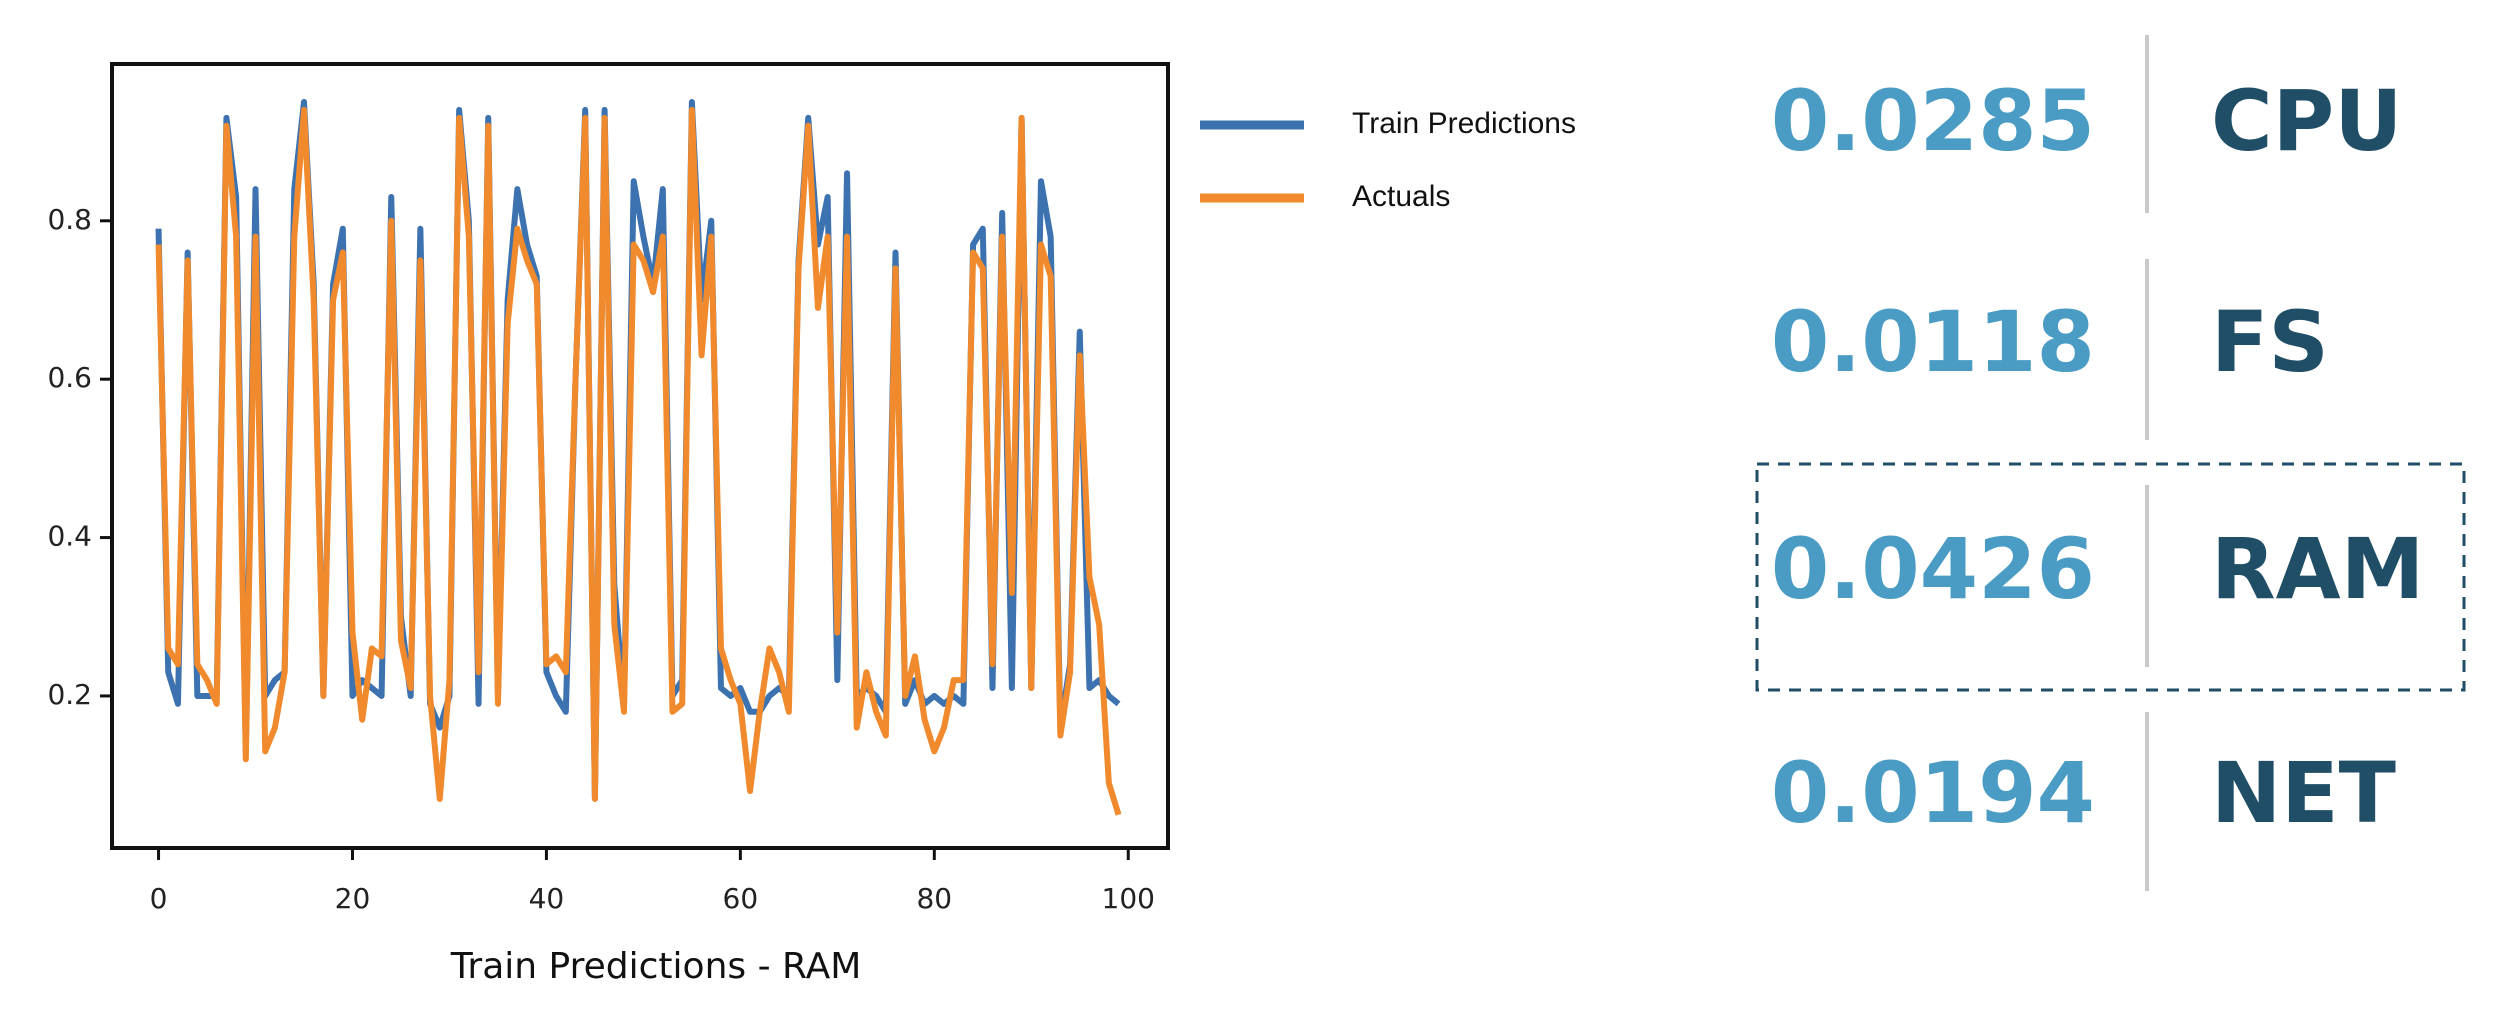  What do you see at coordinates (2303, 793) in the screenshot?
I see `metric-label: NET` at bounding box center [2303, 793].